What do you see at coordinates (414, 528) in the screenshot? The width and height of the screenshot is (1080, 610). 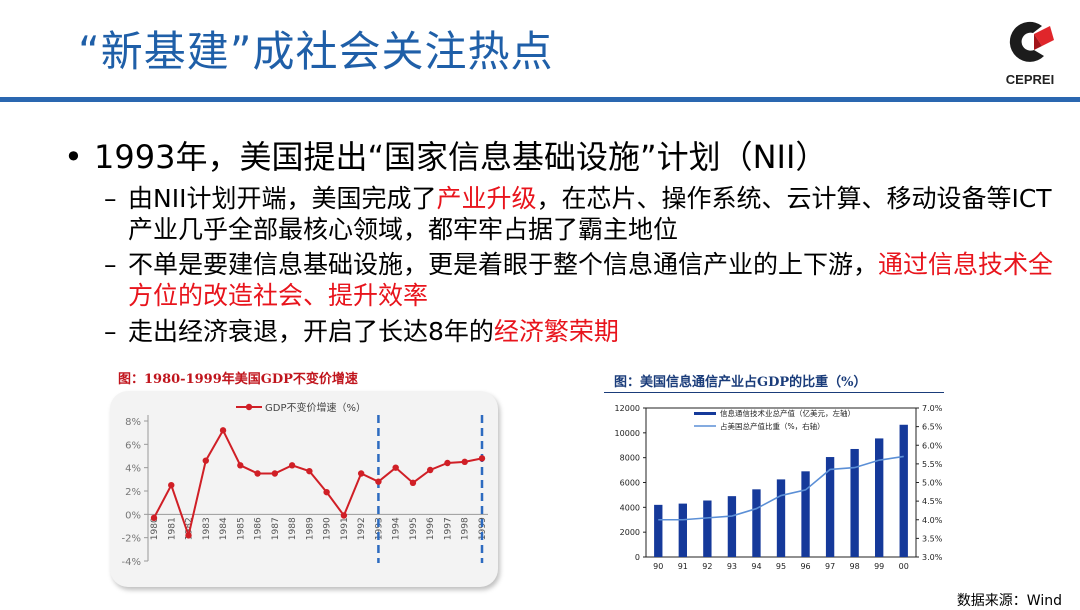 I see `x-tick-label: 1995` at bounding box center [414, 528].